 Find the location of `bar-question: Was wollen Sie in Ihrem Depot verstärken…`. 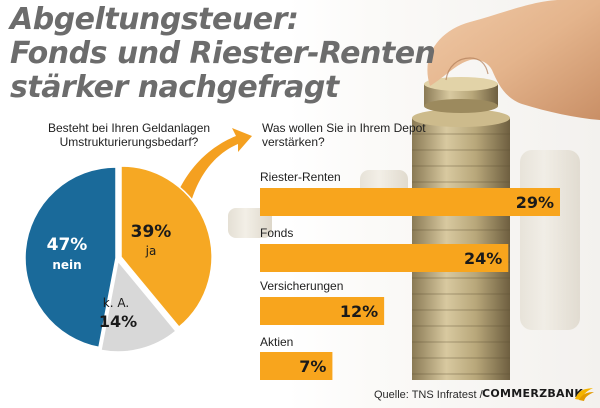

bar-question: Was wollen Sie in Ihrem Depot verstärken… is located at coordinates (344, 135).